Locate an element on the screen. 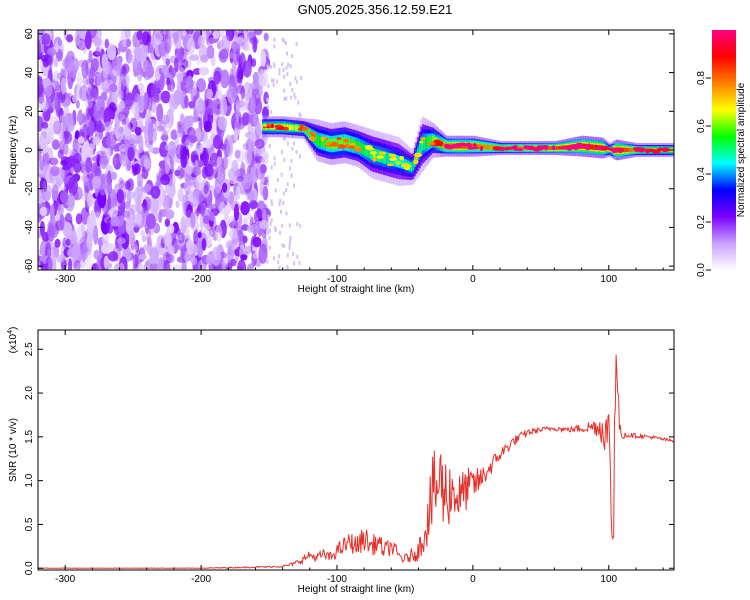  snr-x-axis-label: Height of straight line (km) is located at coordinates (356, 589).